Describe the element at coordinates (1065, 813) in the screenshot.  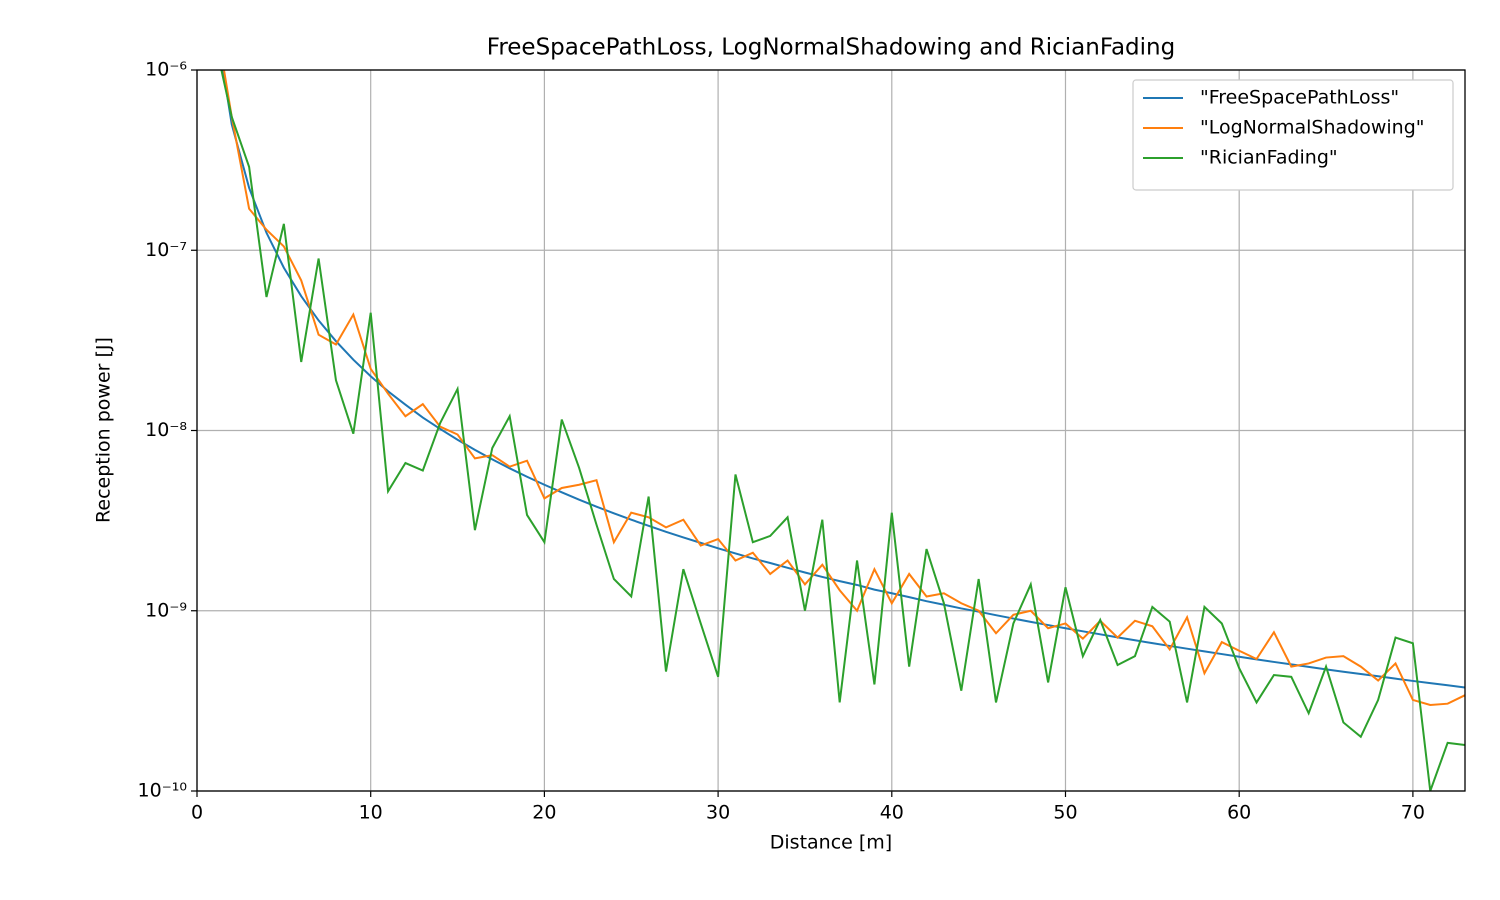
I see `x-tick-label: 50` at that location.